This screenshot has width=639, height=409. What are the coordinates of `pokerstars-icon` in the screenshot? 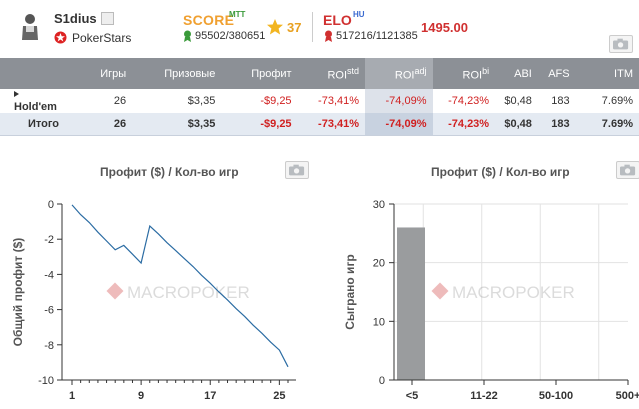 It's located at (60, 37).